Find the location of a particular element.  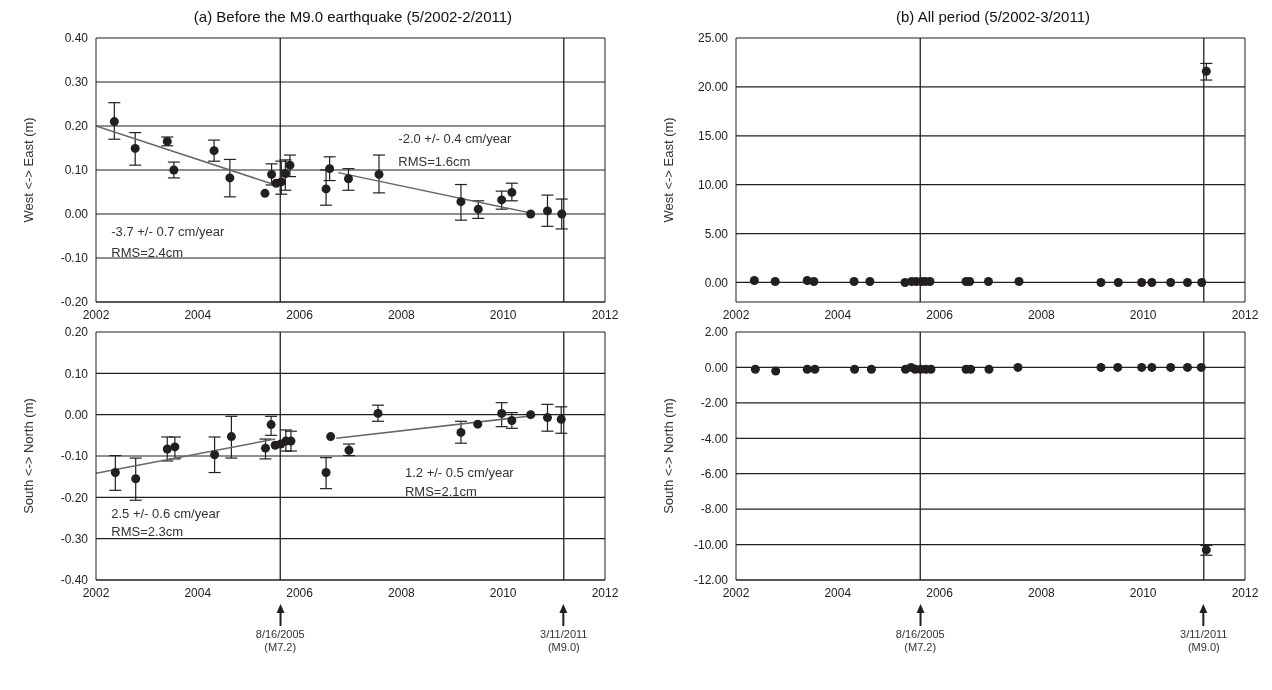

annotation: -3.7 +/- 0.7 cm/year is located at coordinates (168, 231).